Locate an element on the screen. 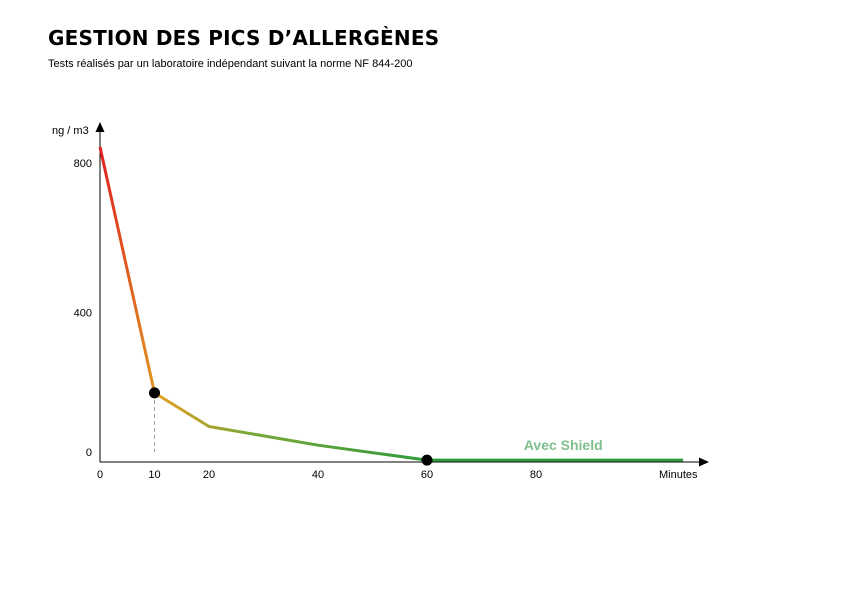  x-tick-label-60: 60 is located at coordinates (427, 475).